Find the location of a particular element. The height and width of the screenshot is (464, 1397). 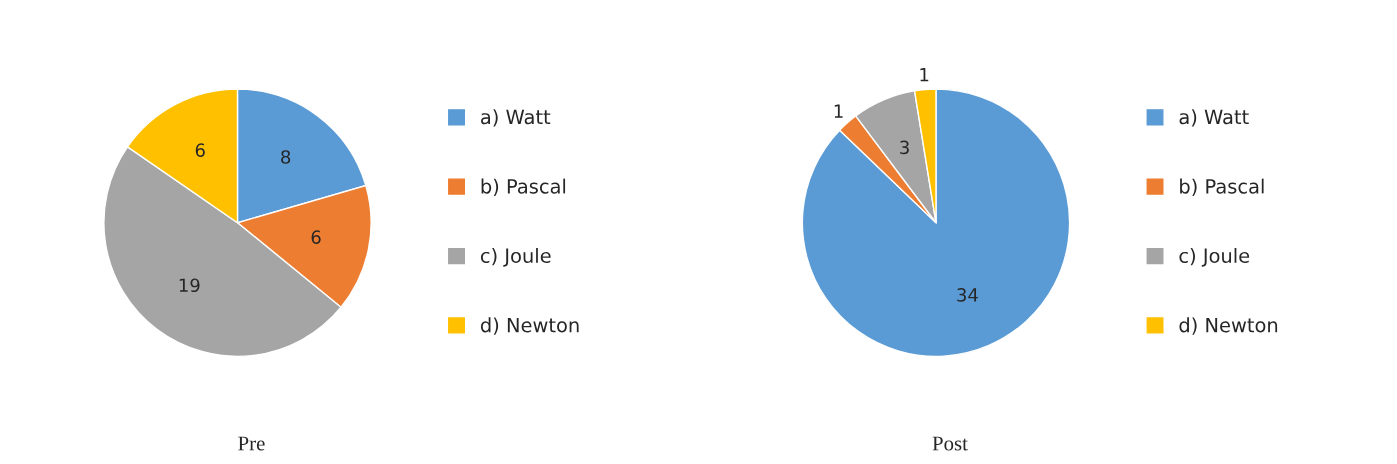

pie-slice is located at coordinates (936, 223).